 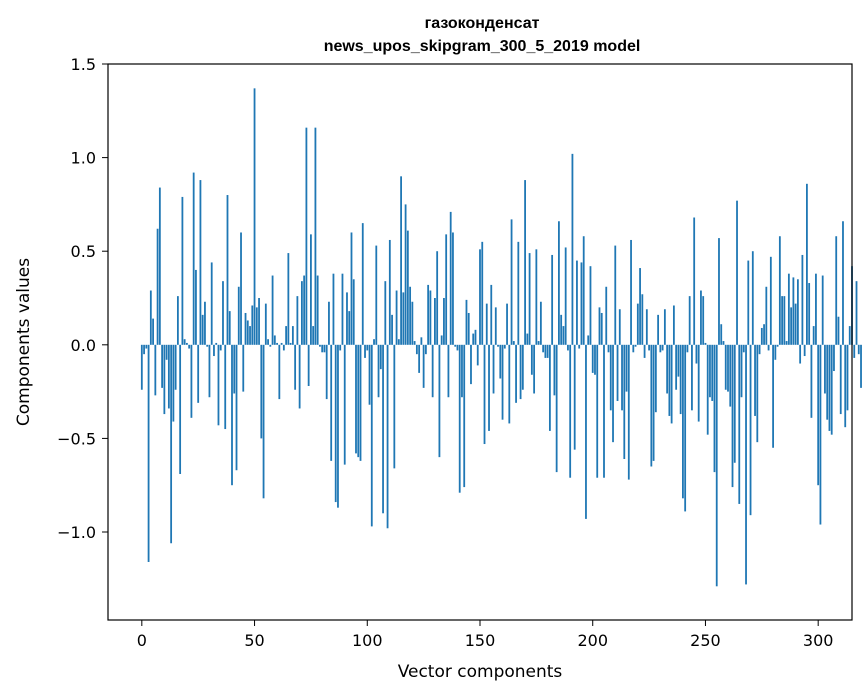 I want to click on y-tick-label: 0.5, so click(x=83, y=251).